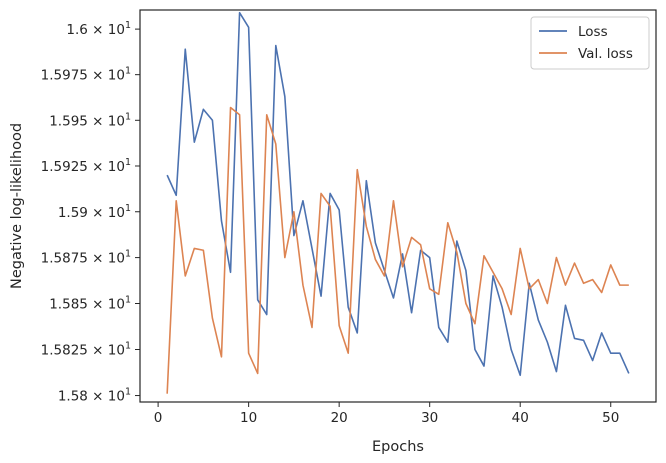 This screenshot has width=666, height=463. I want to click on x-axis-label: Epochs, so click(398, 447).